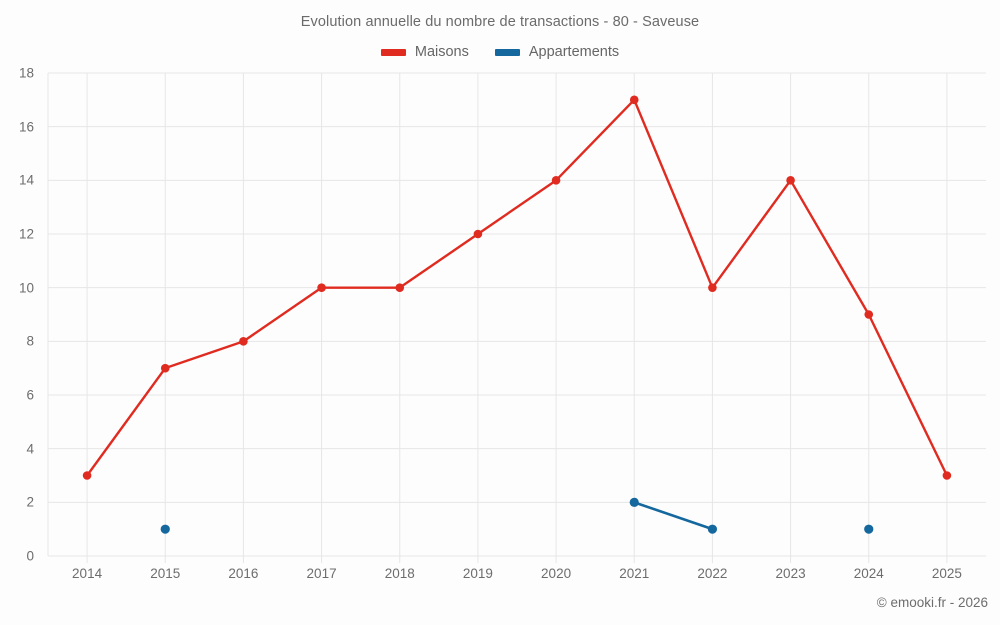  What do you see at coordinates (321, 573) in the screenshot?
I see `x-axis-tick-label: 2017` at bounding box center [321, 573].